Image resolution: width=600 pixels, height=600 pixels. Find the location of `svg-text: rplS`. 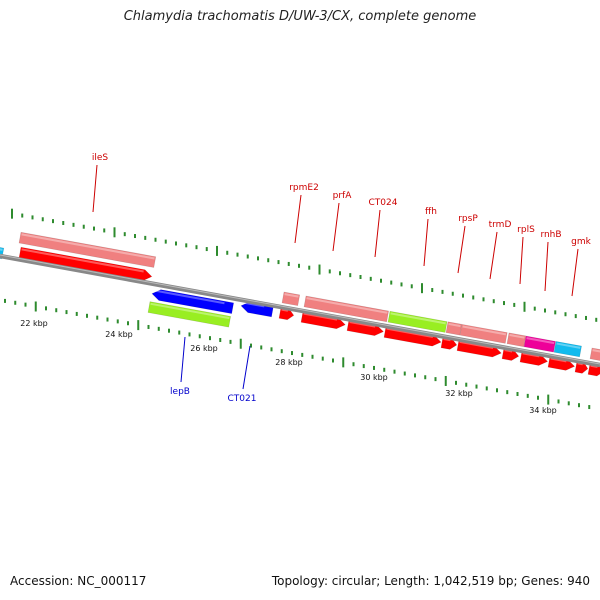

svg-text: rplS is located at coordinates (526, 230).